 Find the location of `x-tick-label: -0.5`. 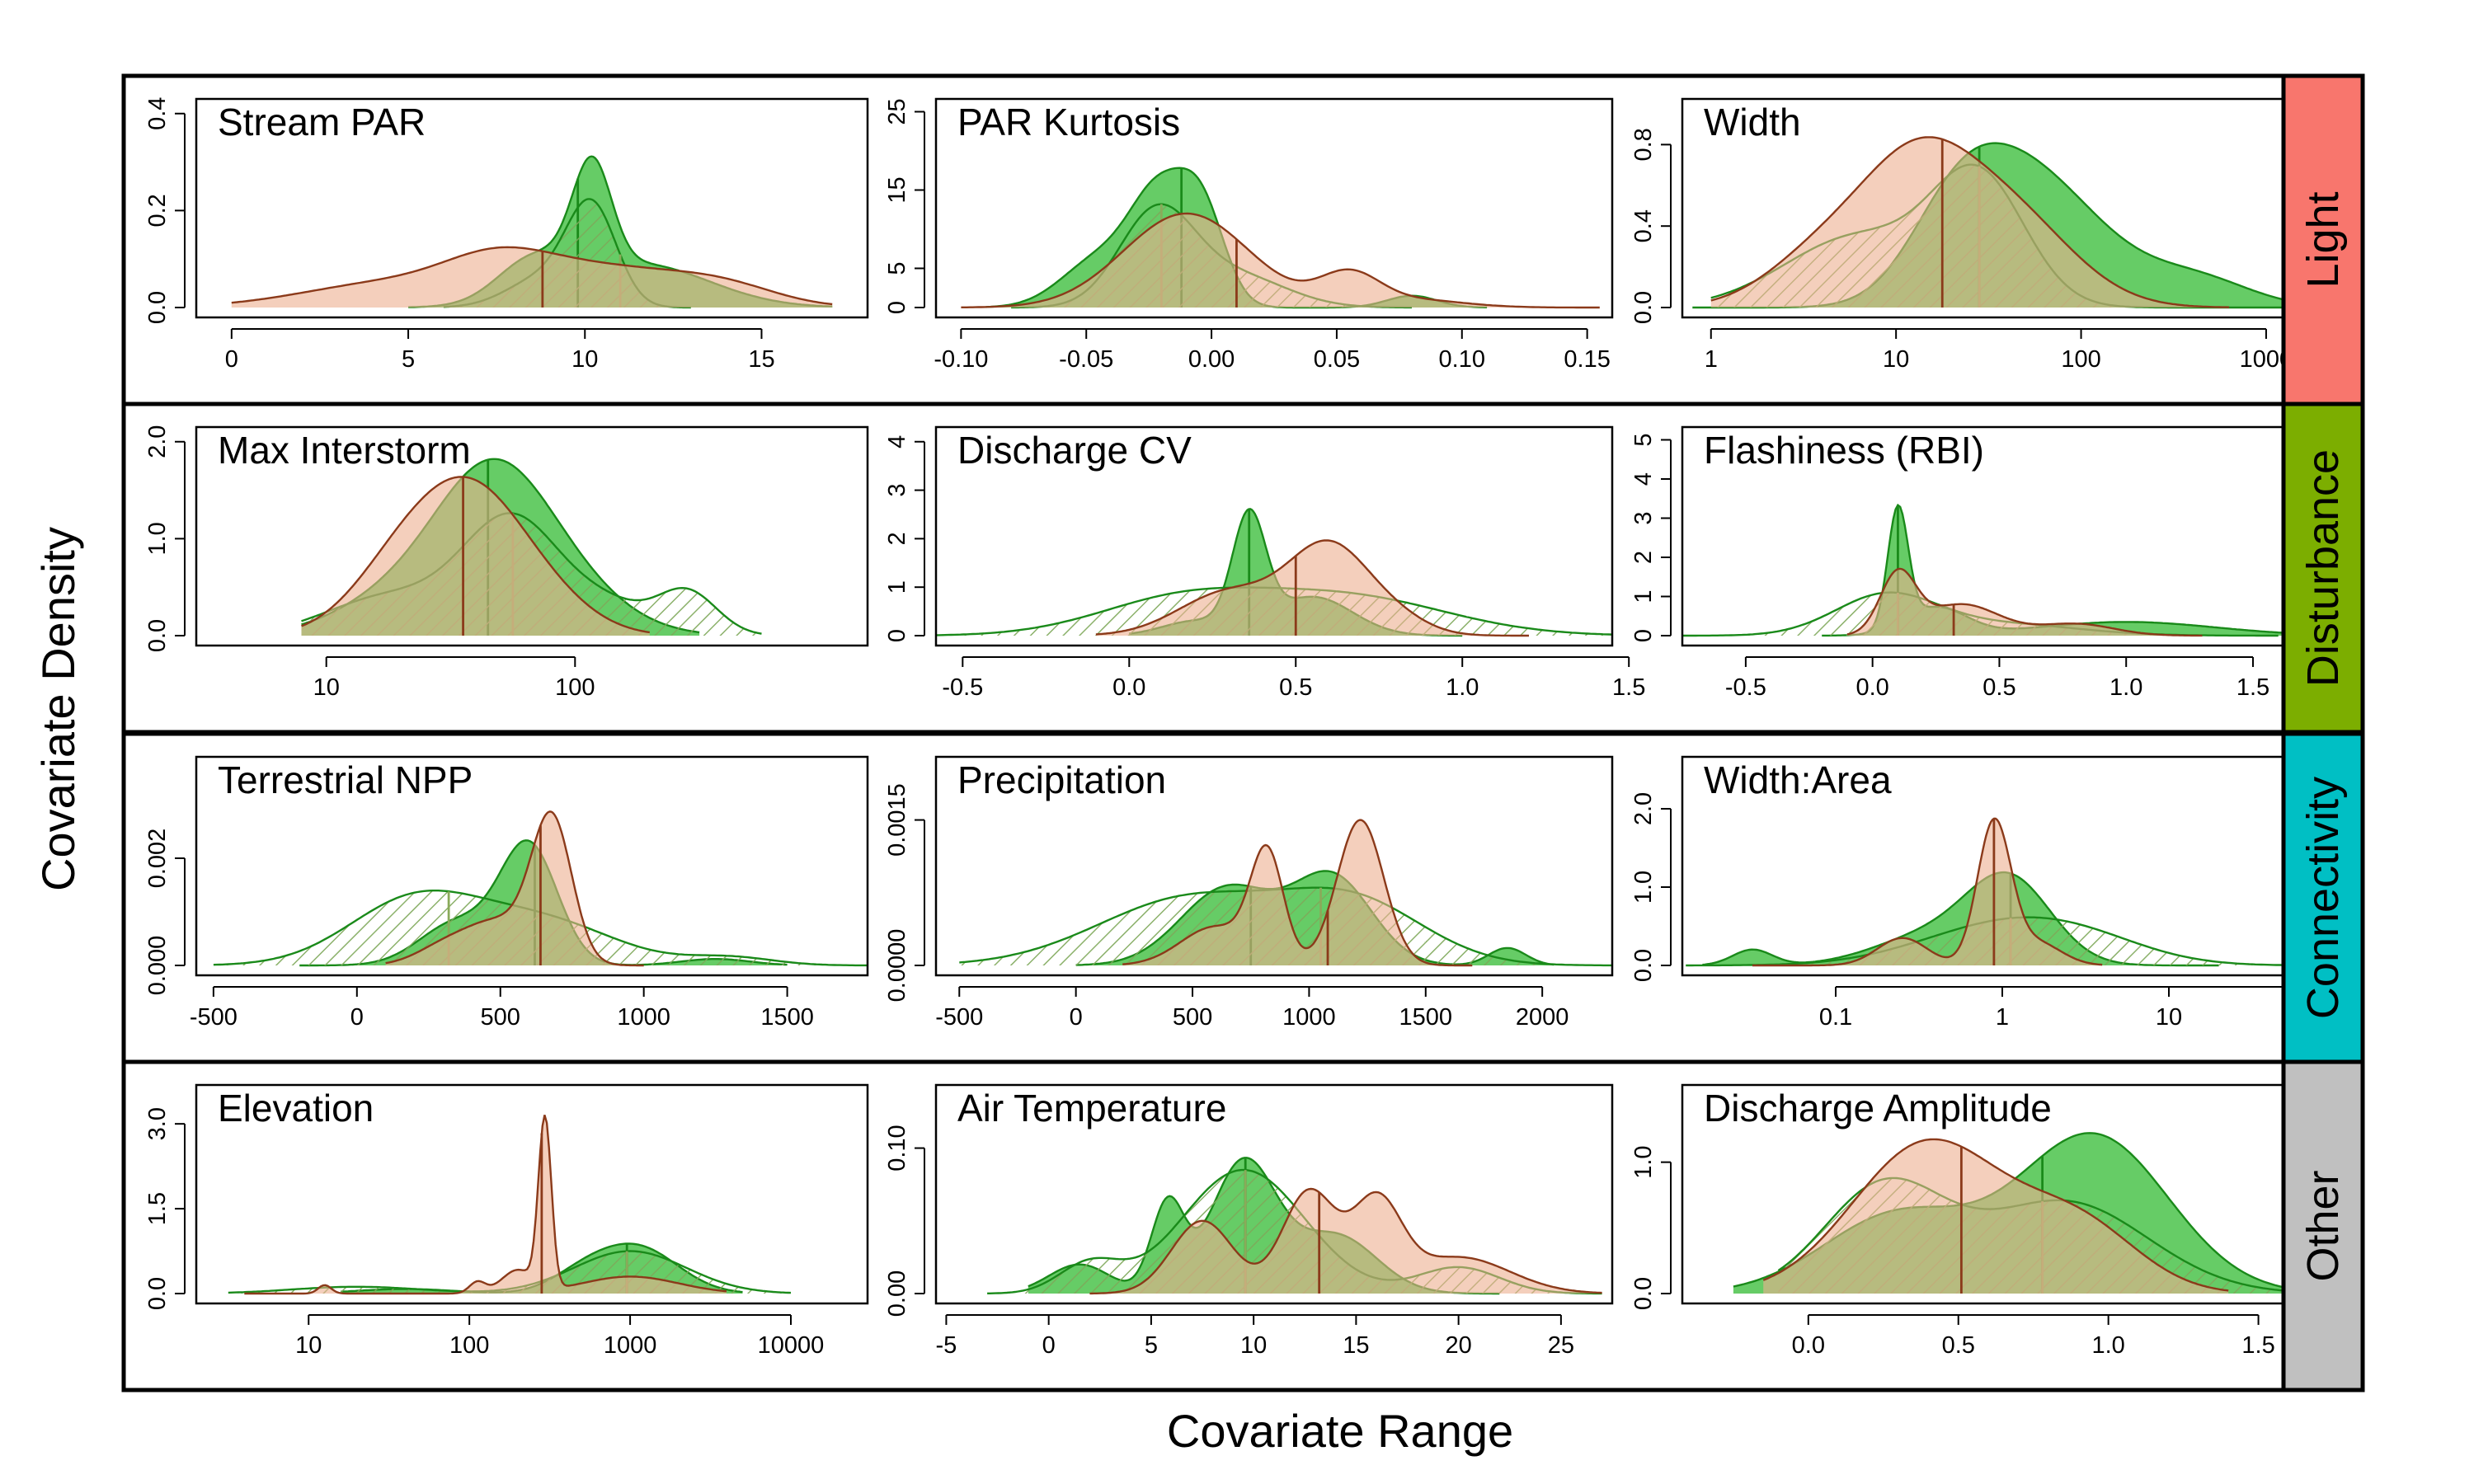

x-tick-label: -0.5 is located at coordinates (1745, 687).